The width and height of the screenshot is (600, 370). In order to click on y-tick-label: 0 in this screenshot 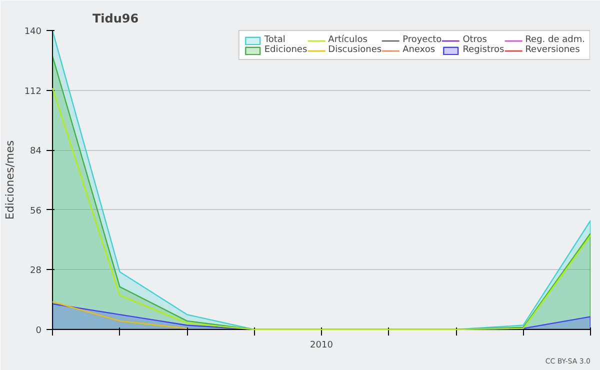, I will do `click(39, 331)`.